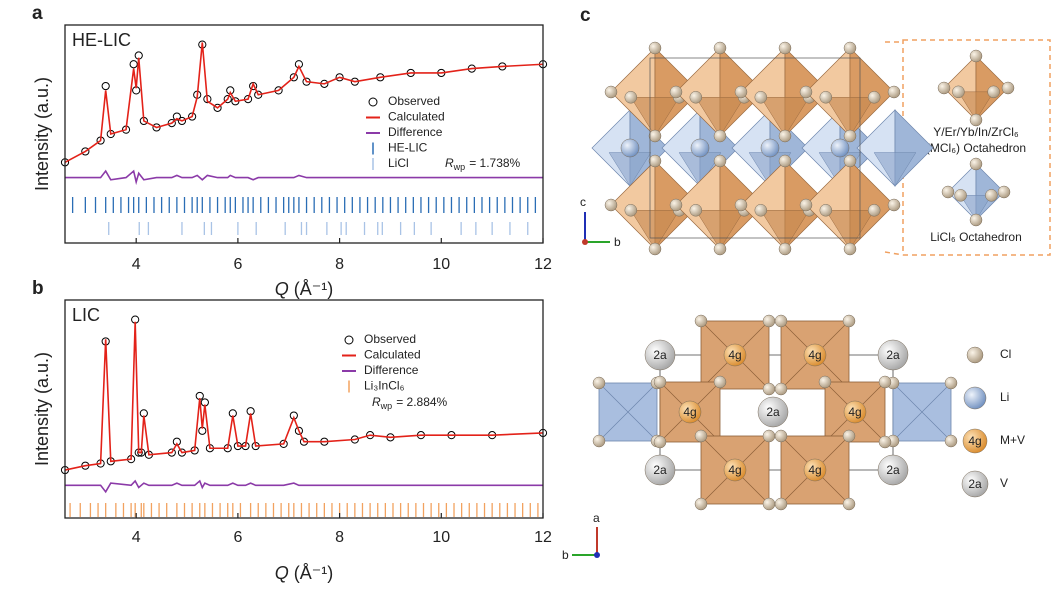  Describe the element at coordinates (1012, 440) in the screenshot. I see `legend-label: M+V` at that location.